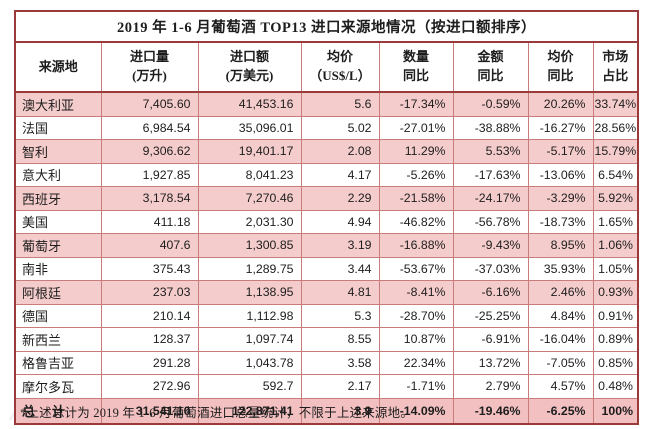 Image resolution: width=650 pixels, height=429 pixels. What do you see at coordinates (58, 292) in the screenshot?
I see `region-cell: 阿根廷` at bounding box center [58, 292].